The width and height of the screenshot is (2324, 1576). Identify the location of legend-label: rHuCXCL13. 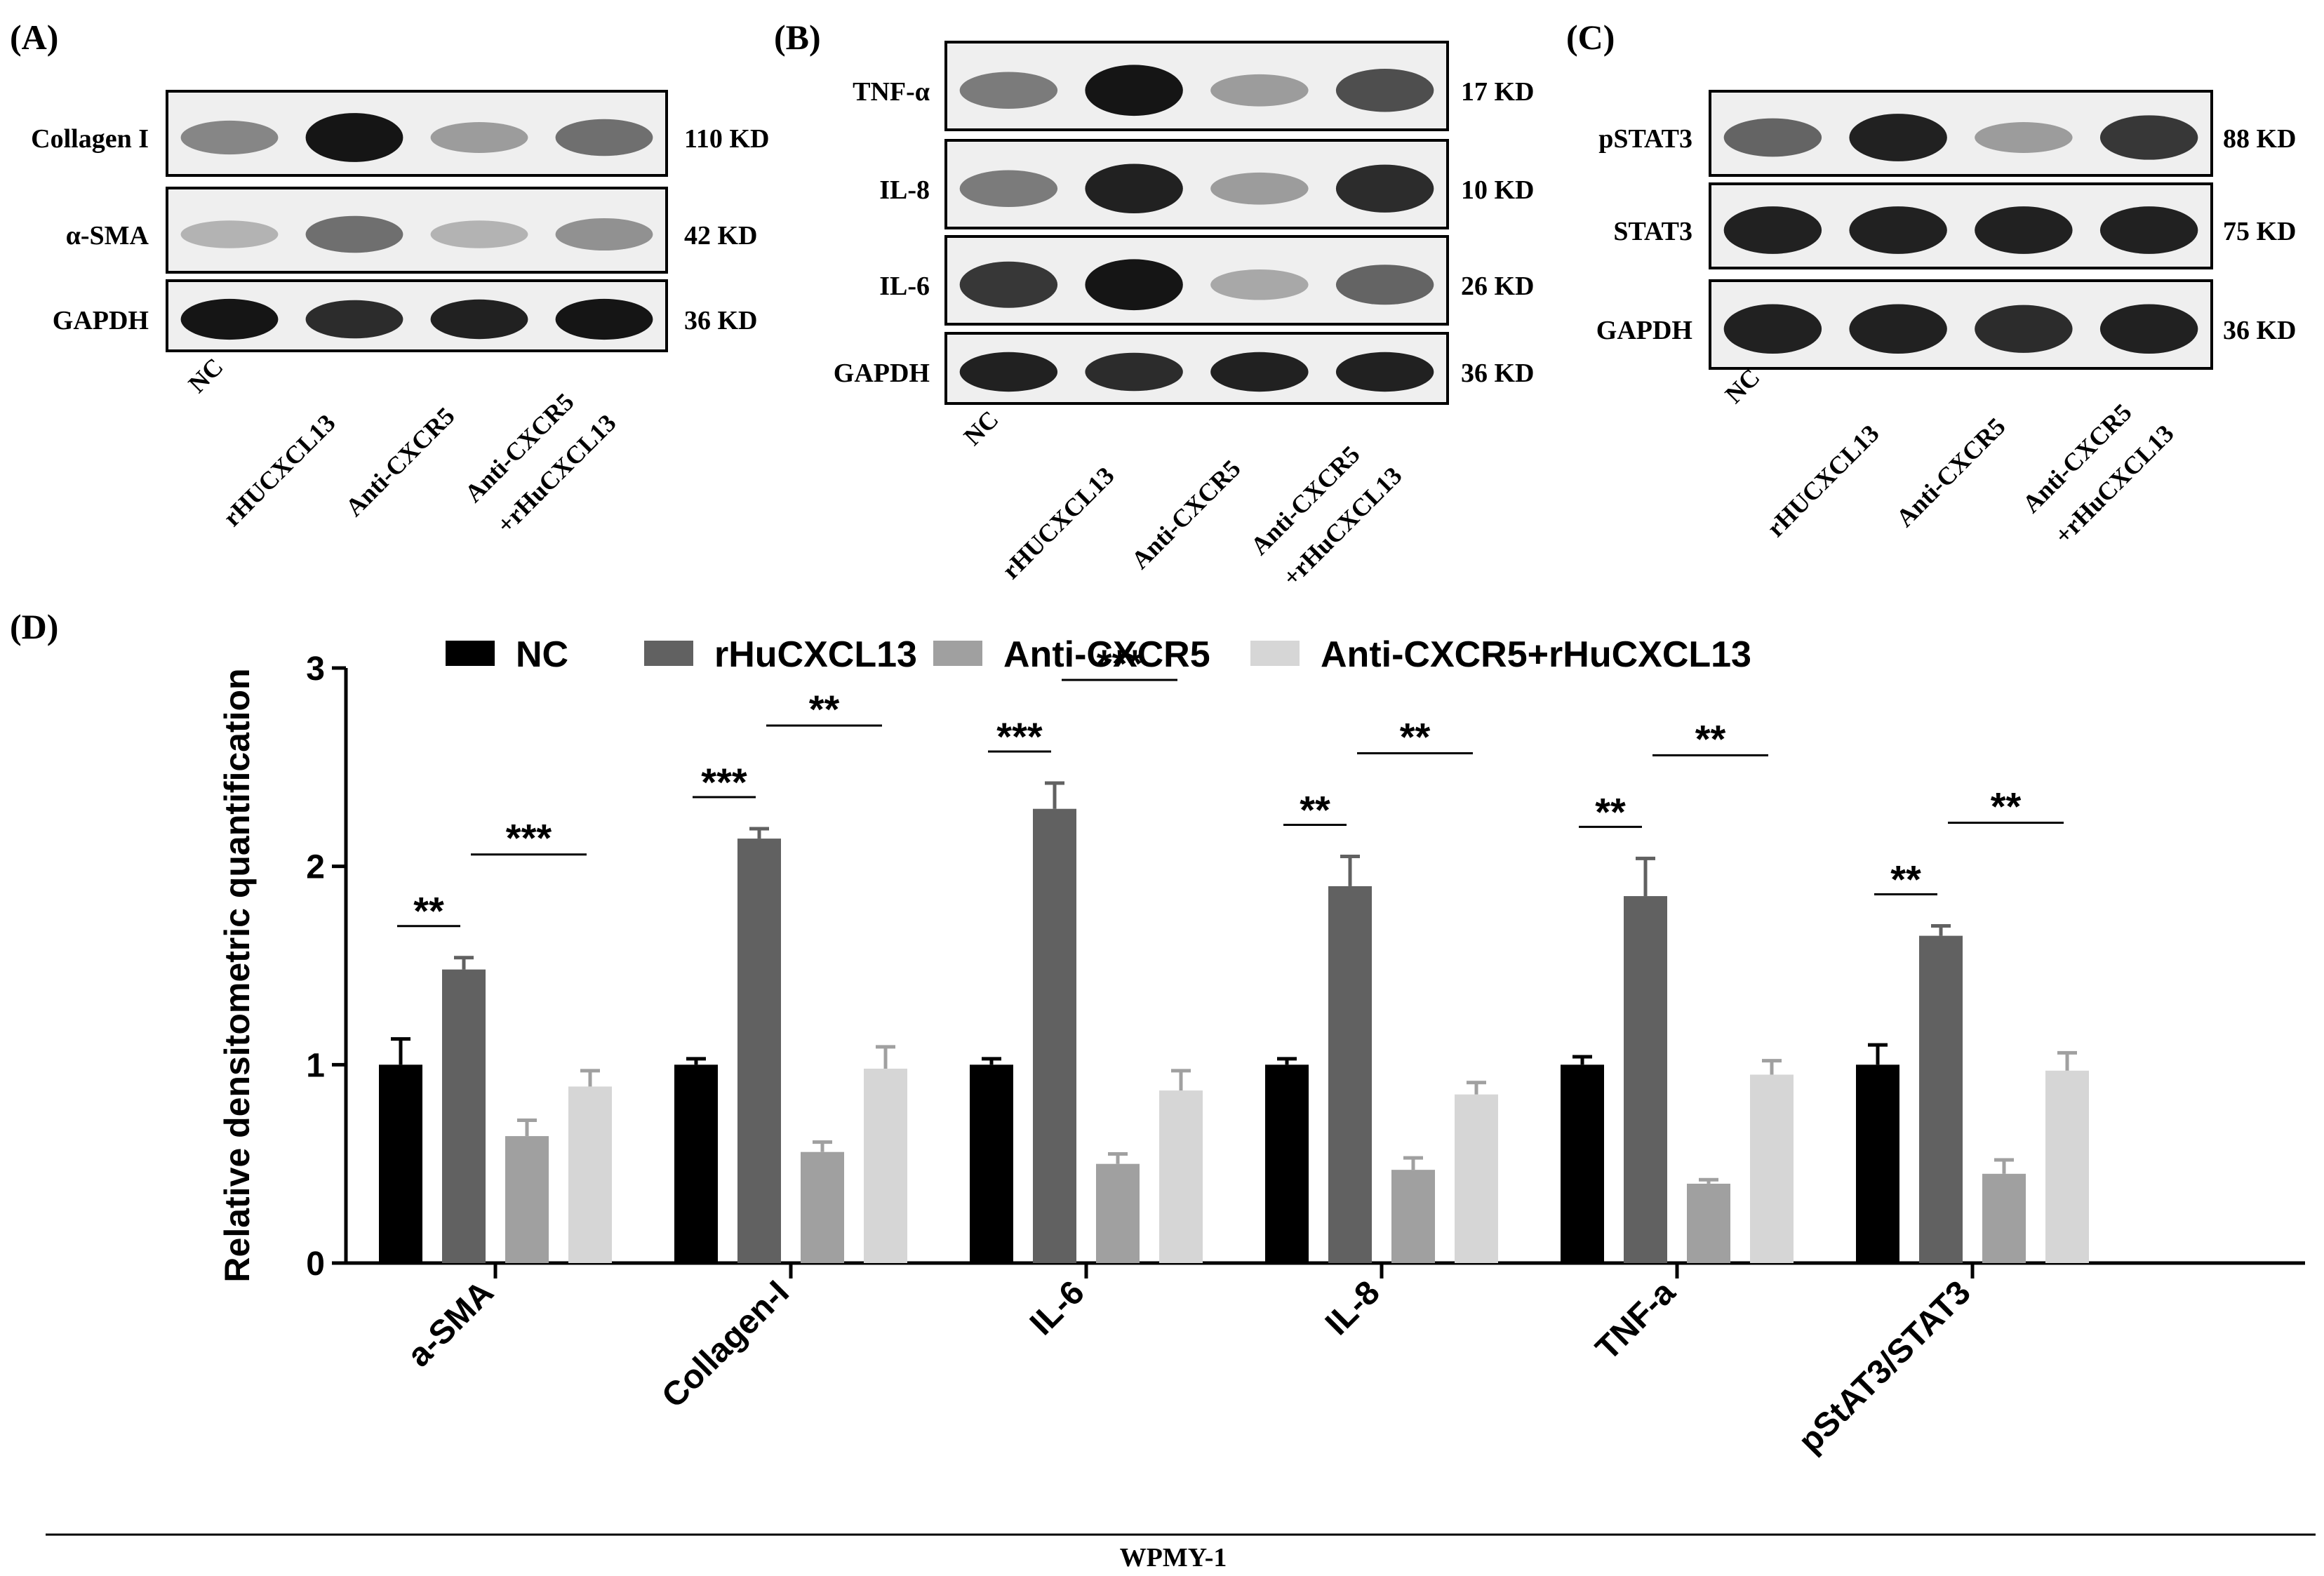
(816, 654).